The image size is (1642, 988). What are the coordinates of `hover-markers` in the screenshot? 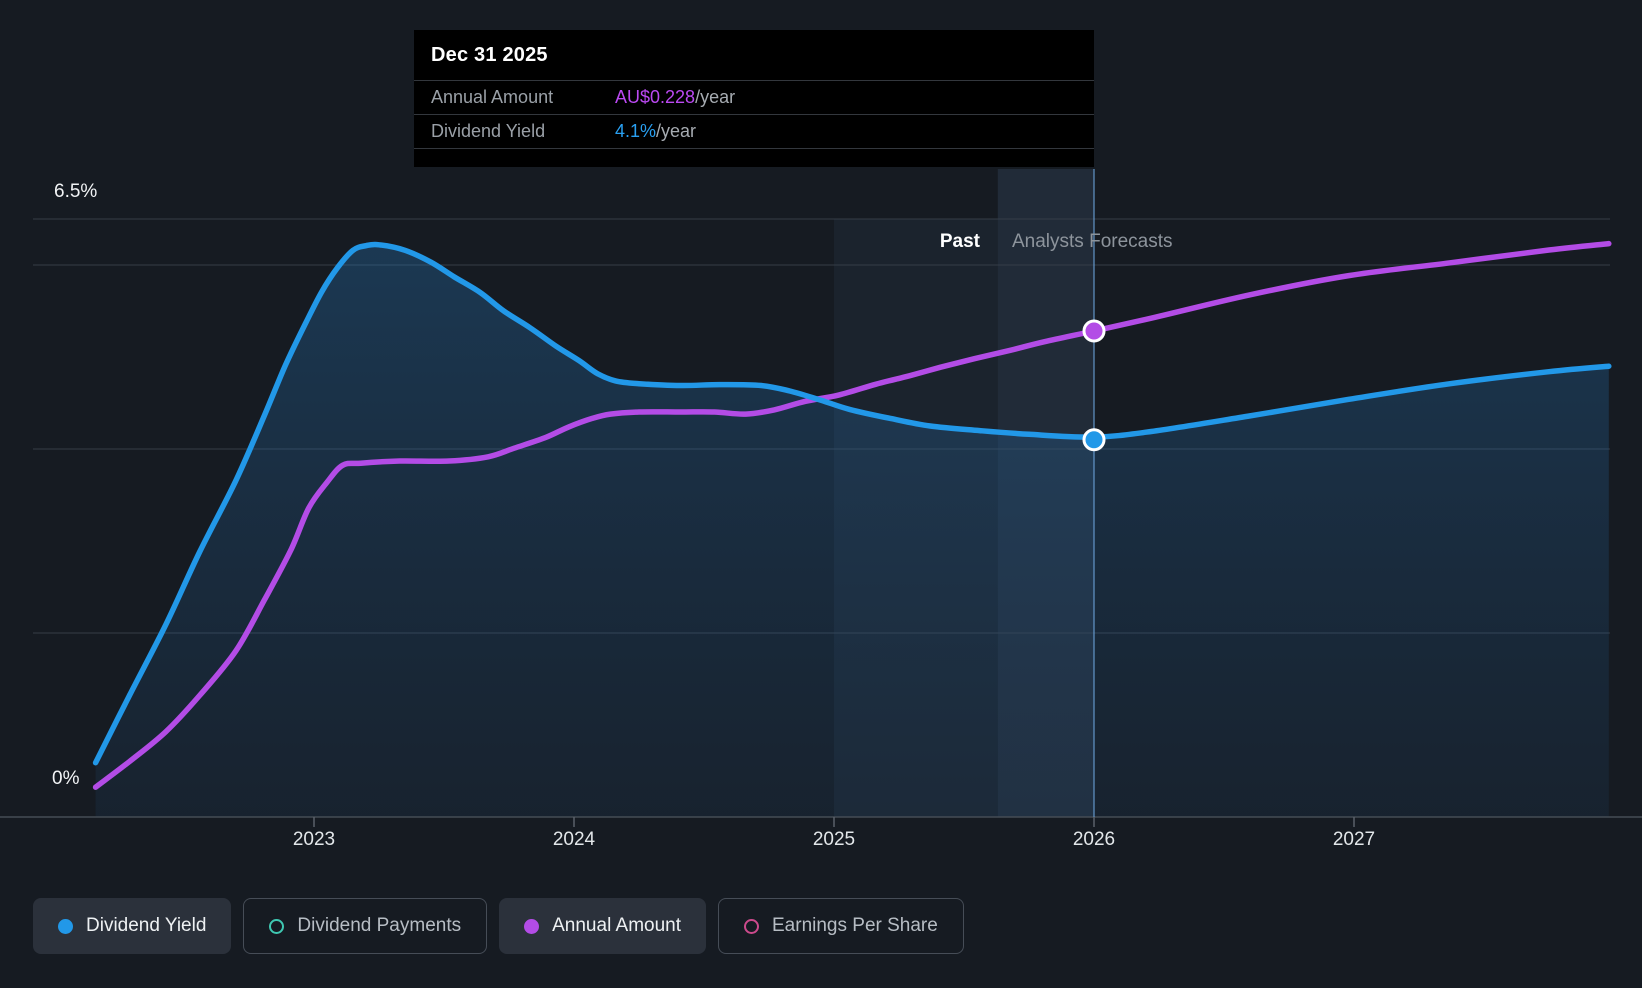 It's located at (1094, 385).